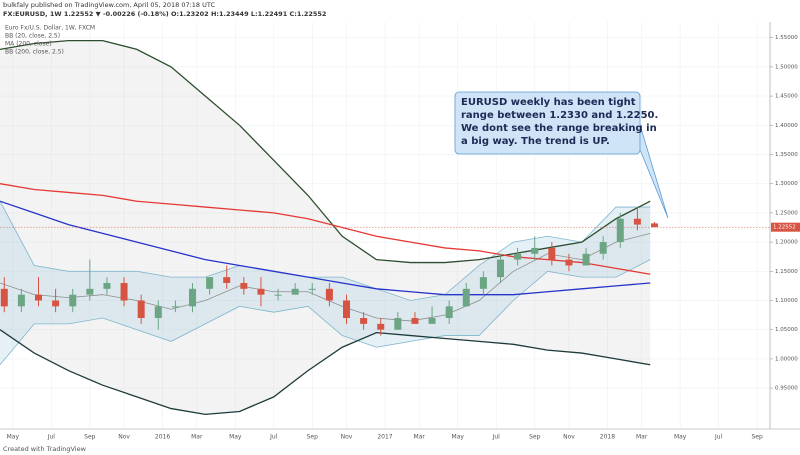  What do you see at coordinates (786, 38) in the screenshot?
I see `y-tick-label: 1.55000` at bounding box center [786, 38].